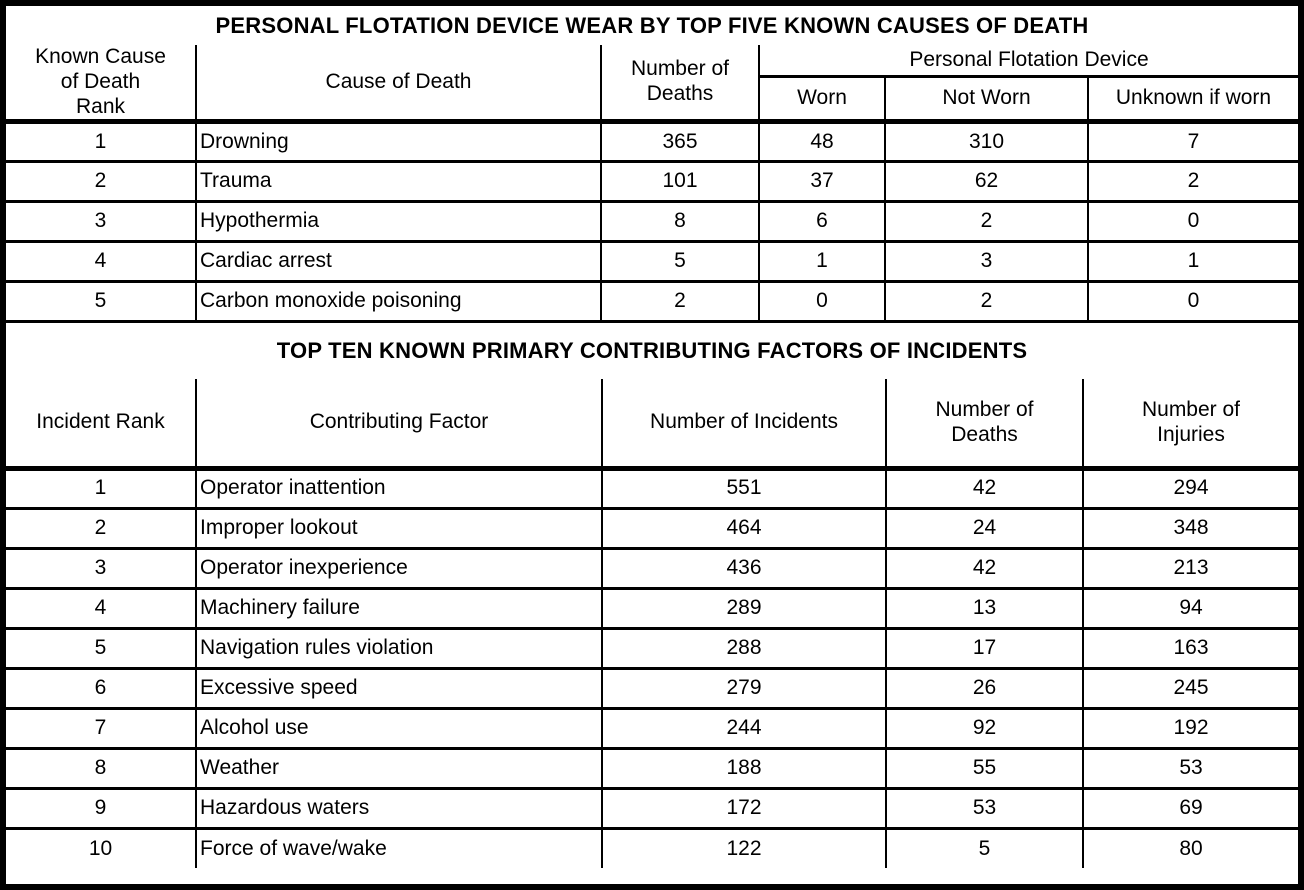  What do you see at coordinates (399, 487) in the screenshot?
I see `factor-cell: Operator inattention` at bounding box center [399, 487].